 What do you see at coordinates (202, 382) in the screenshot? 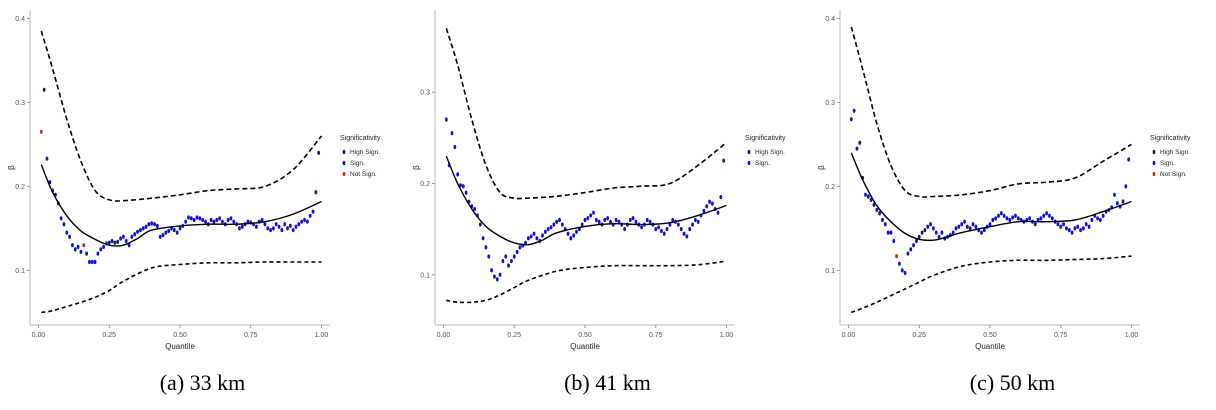
I see `caption-a: (a) 33 km` at bounding box center [202, 382].